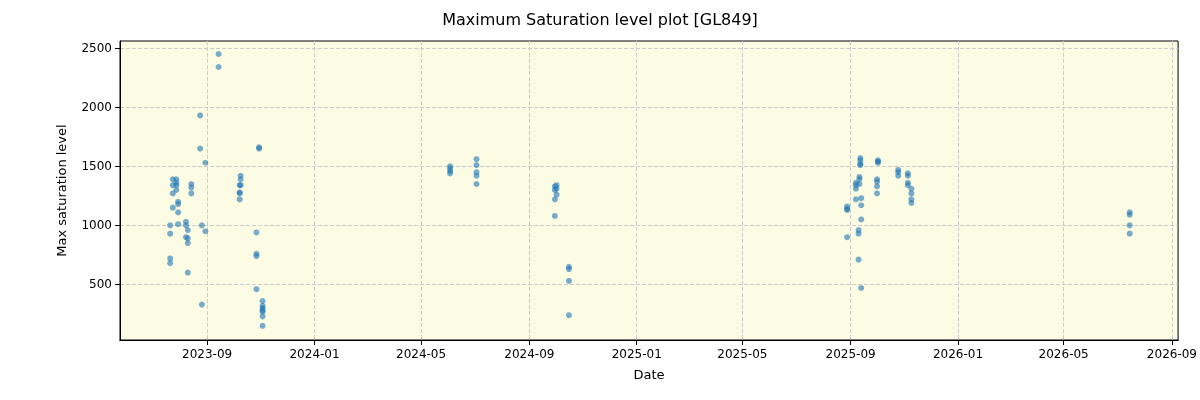 This screenshot has width=1200, height=400. I want to click on x-tick-label: 2026-01, so click(958, 354).